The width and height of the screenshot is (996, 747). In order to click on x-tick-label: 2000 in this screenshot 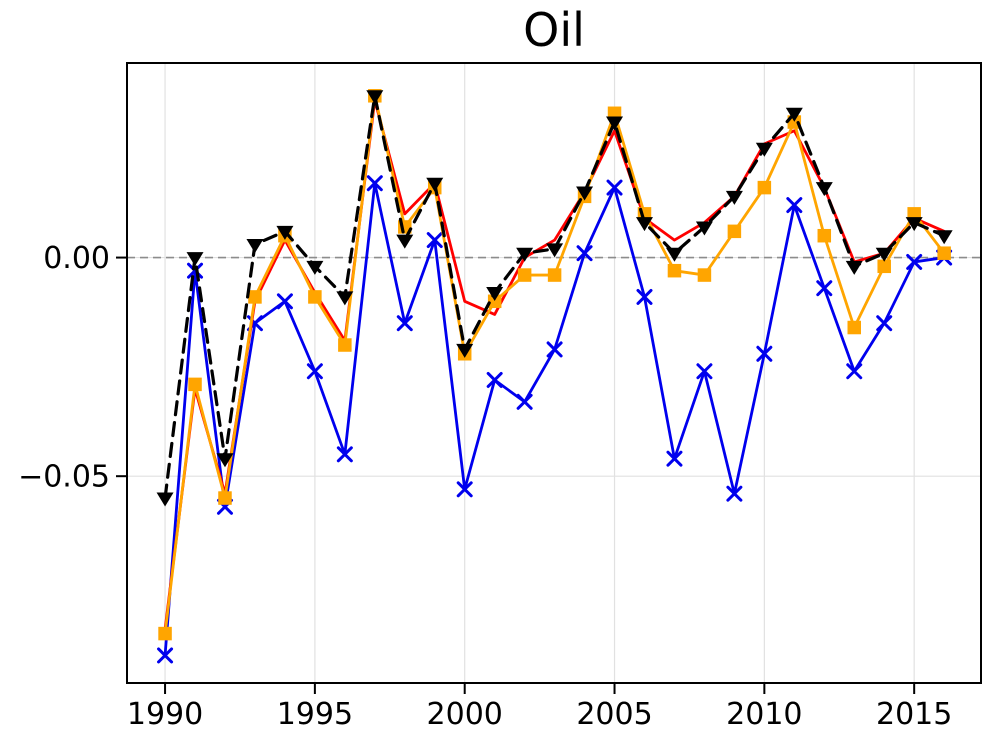, I will do `click(465, 714)`.